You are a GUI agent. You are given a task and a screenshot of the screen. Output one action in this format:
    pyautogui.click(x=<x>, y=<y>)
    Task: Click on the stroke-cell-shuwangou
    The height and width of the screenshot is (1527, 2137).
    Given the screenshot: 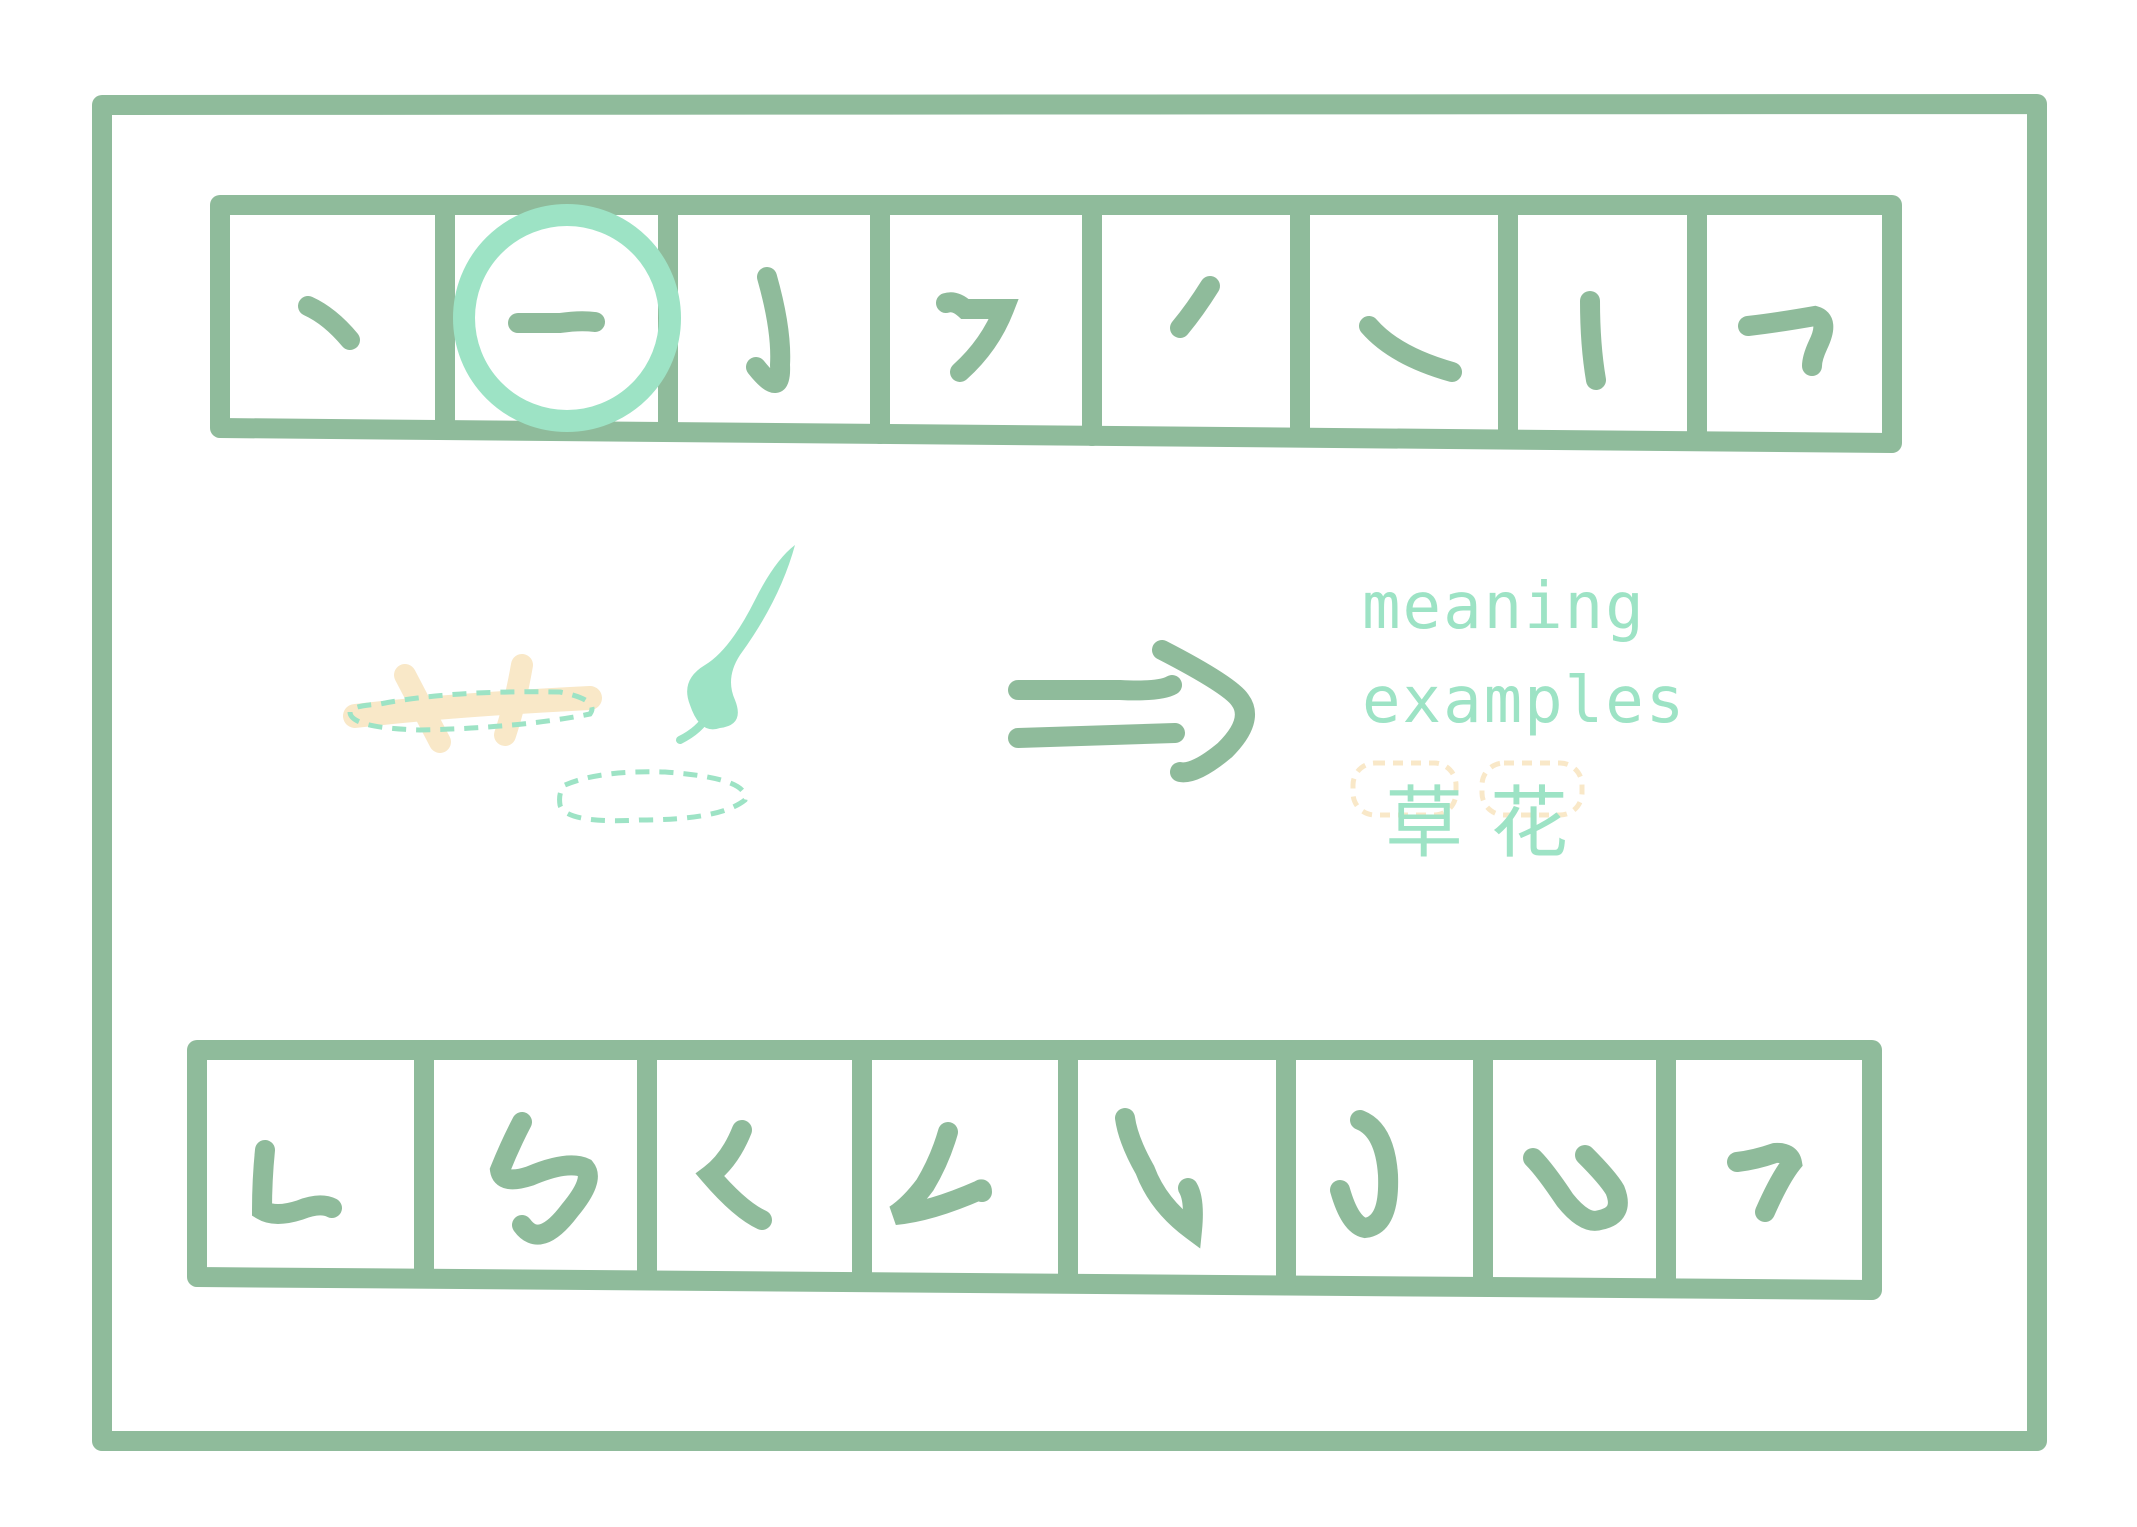 What is the action you would take?
    pyautogui.click(x=1177, y=1164)
    